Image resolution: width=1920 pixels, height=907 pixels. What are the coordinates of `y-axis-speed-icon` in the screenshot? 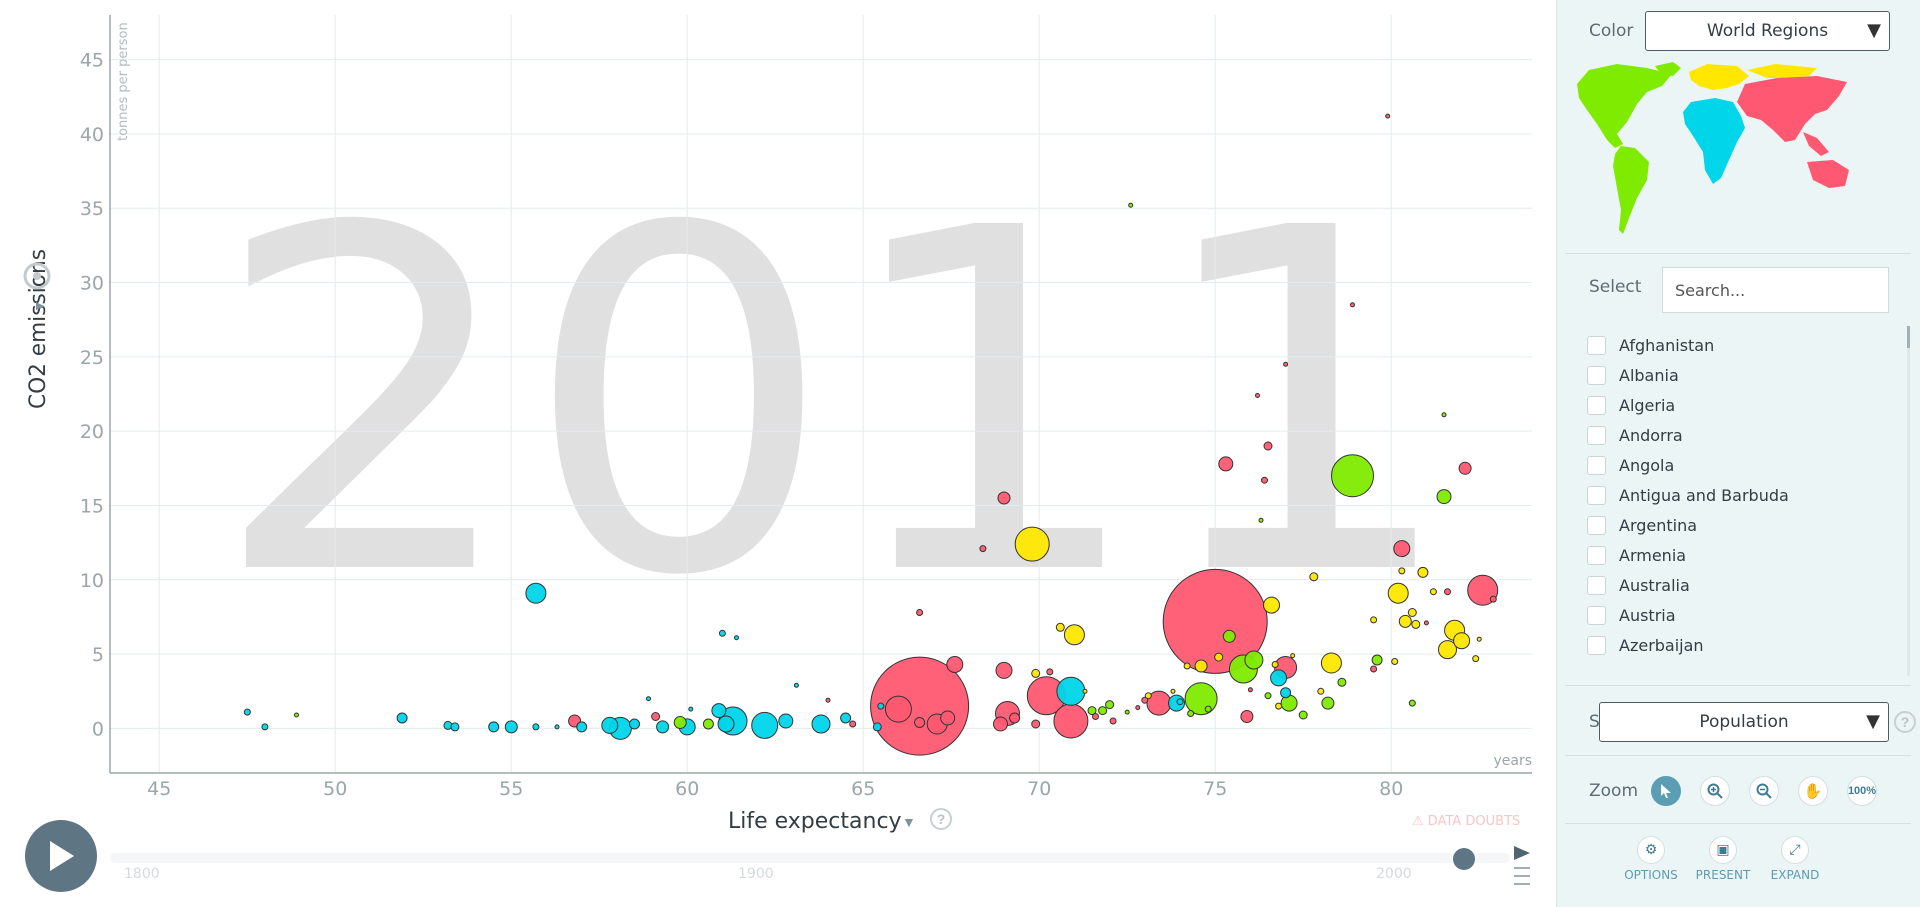 It's located at (37, 276).